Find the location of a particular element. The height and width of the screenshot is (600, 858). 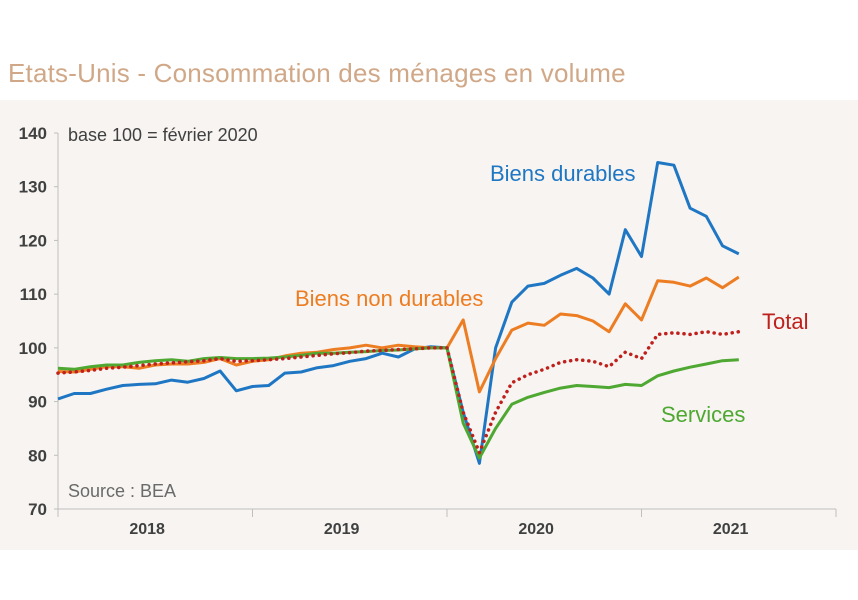

annotation-biens-non-durables: Biens non durables is located at coordinates (389, 298).